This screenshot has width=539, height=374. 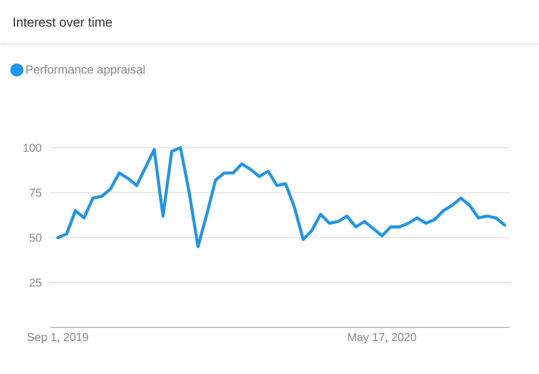 I want to click on y-tick-label: 100, so click(x=33, y=148).